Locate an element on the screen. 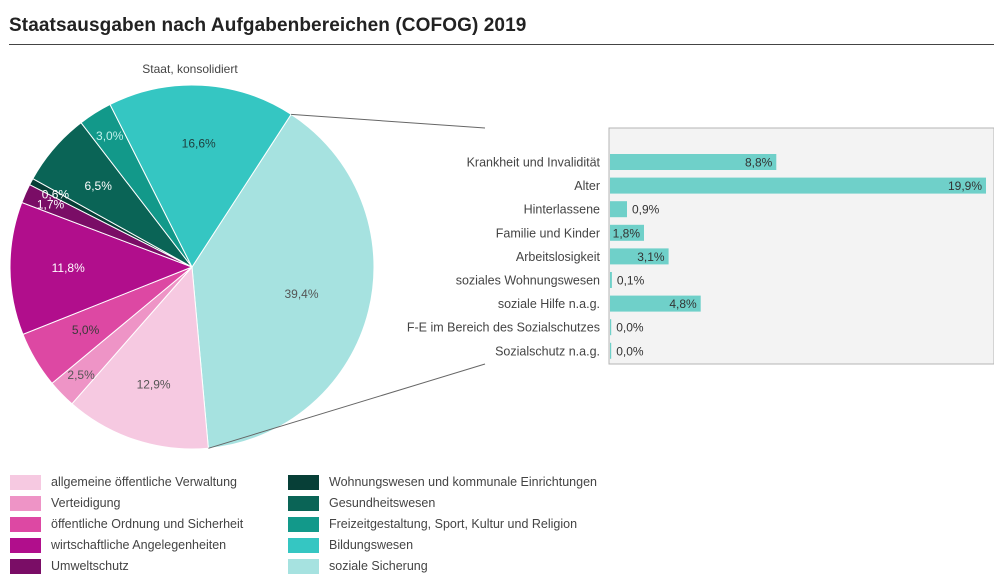 The width and height of the screenshot is (994, 574). bar-category-arbeitslosigkeit: Arbeitslosigkeit is located at coordinates (558, 257).